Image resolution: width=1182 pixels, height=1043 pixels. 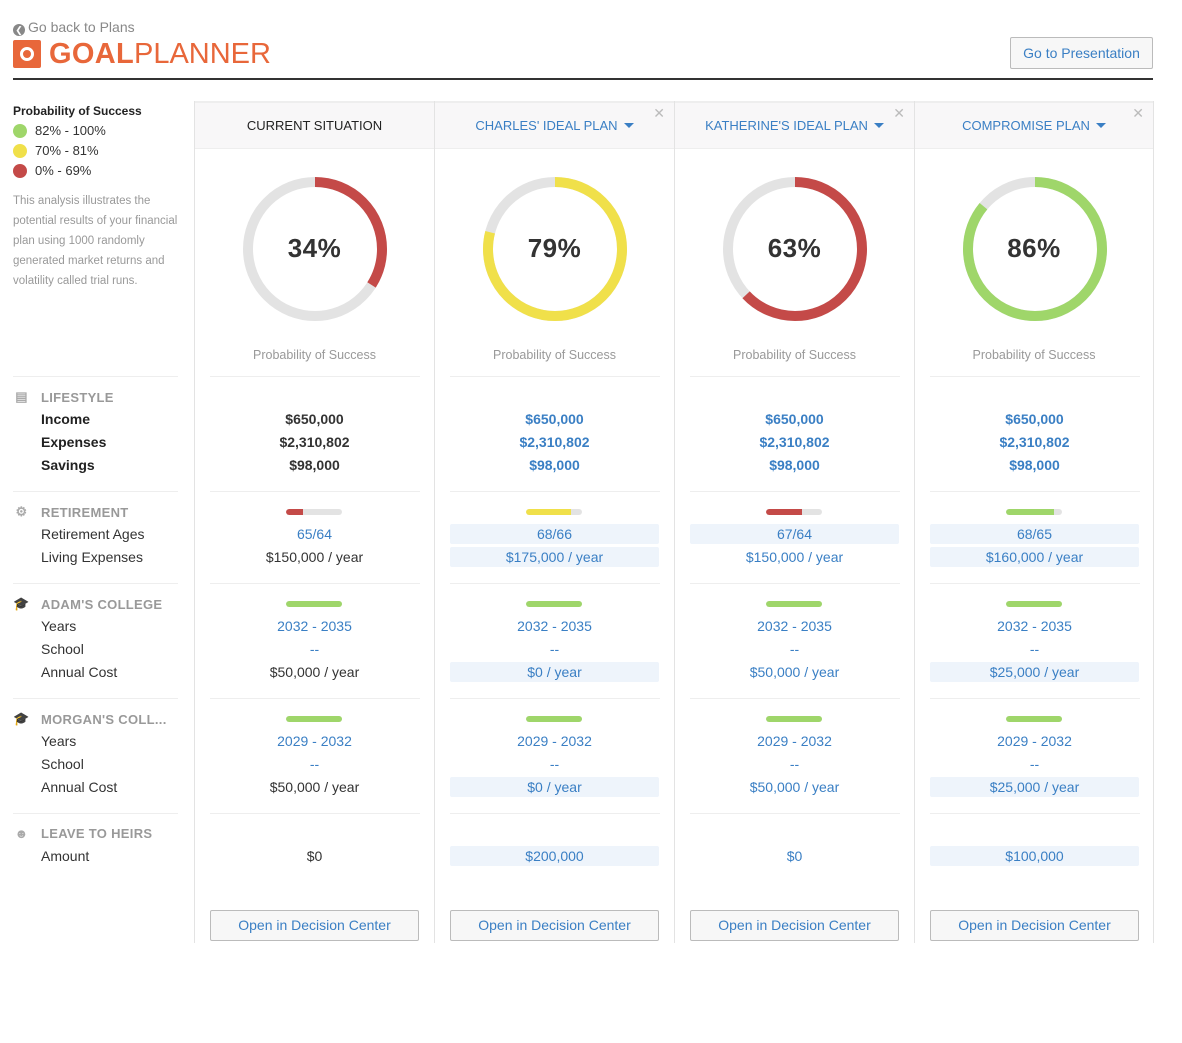 What do you see at coordinates (546, 125) in the screenshot?
I see `plan-title: CHARLES' IDEAL PLAN` at bounding box center [546, 125].